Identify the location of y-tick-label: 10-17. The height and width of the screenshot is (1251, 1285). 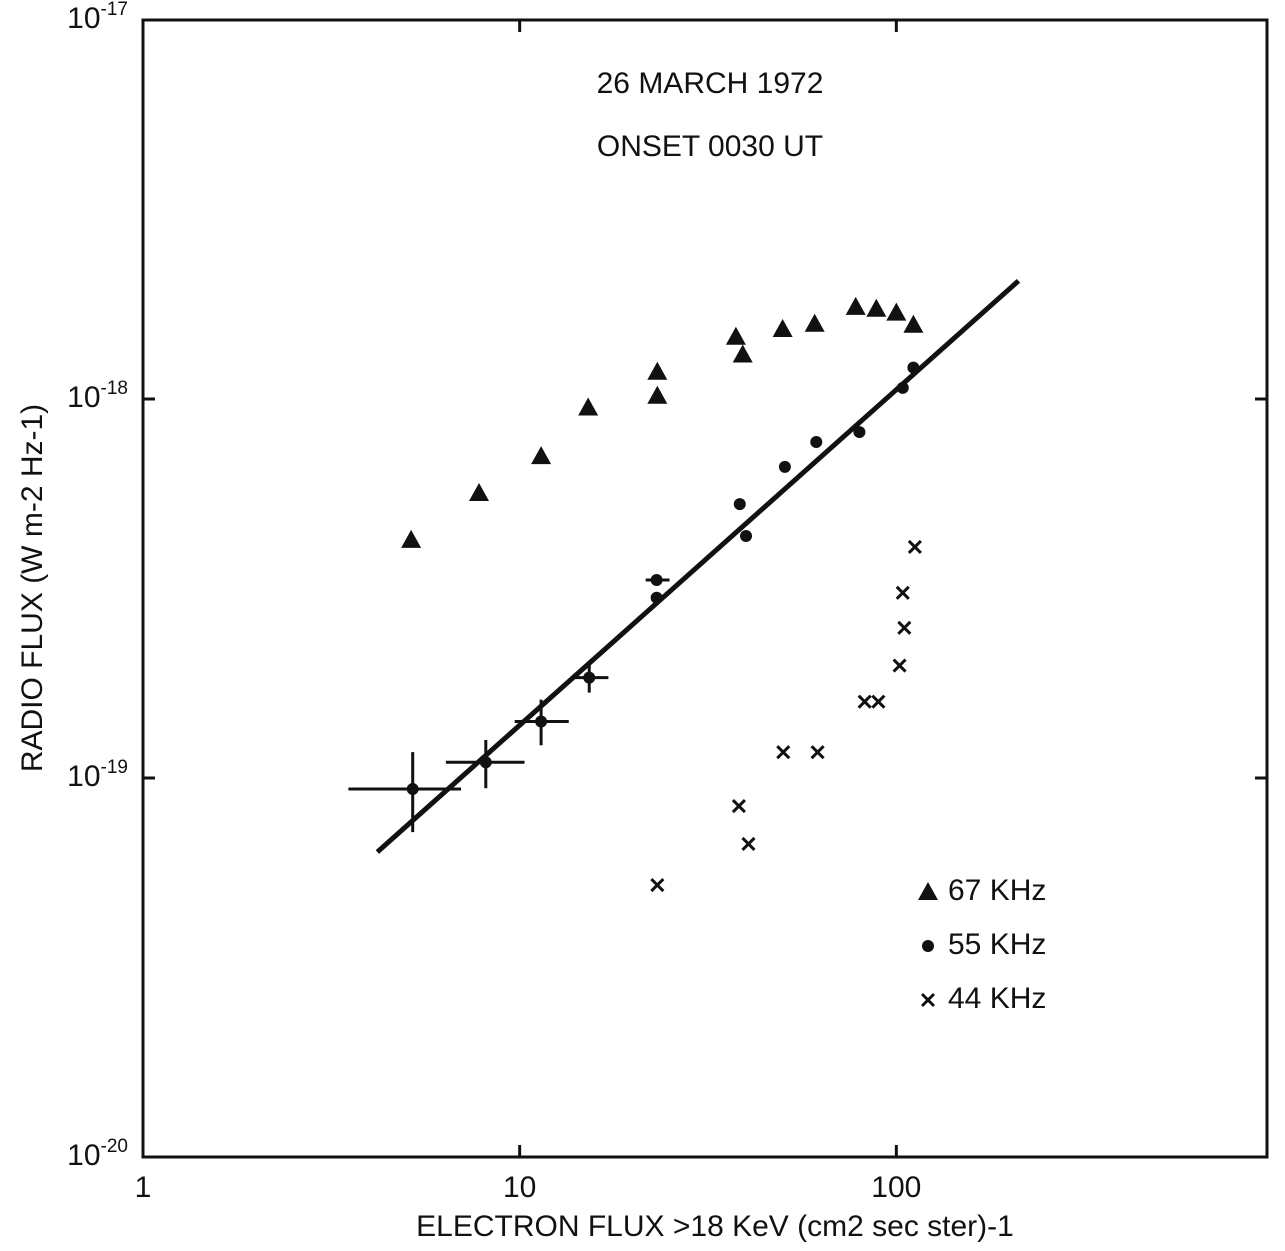
(97, 17).